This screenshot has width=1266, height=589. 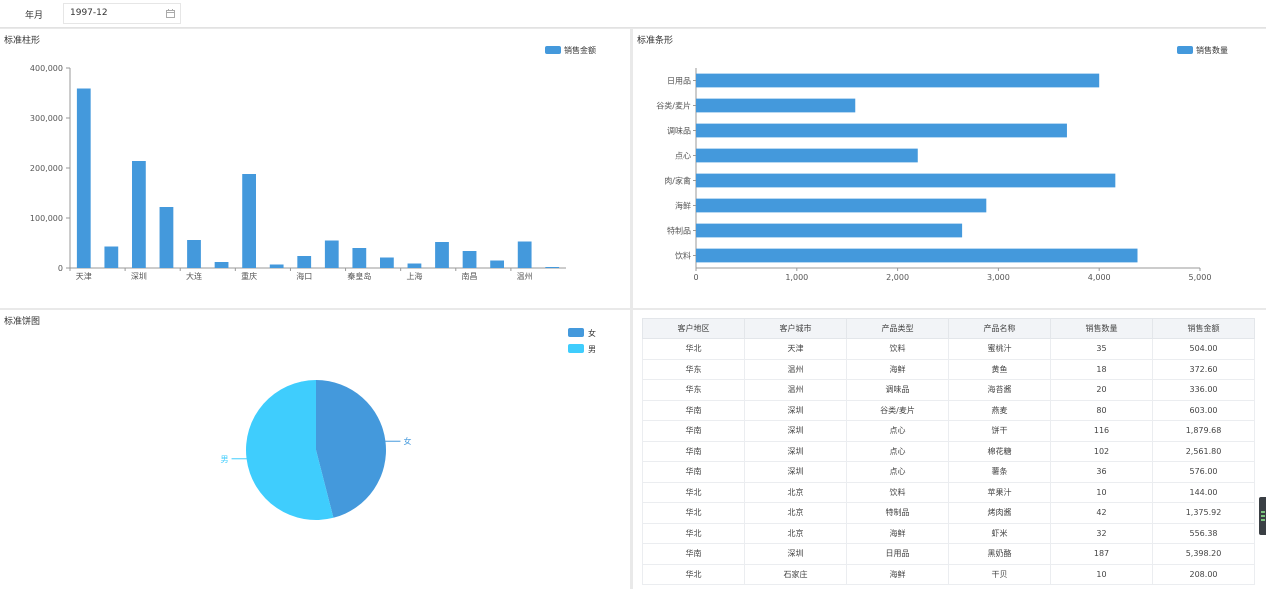 I want to click on table-cell: 2,561.80, so click(x=1203, y=451).